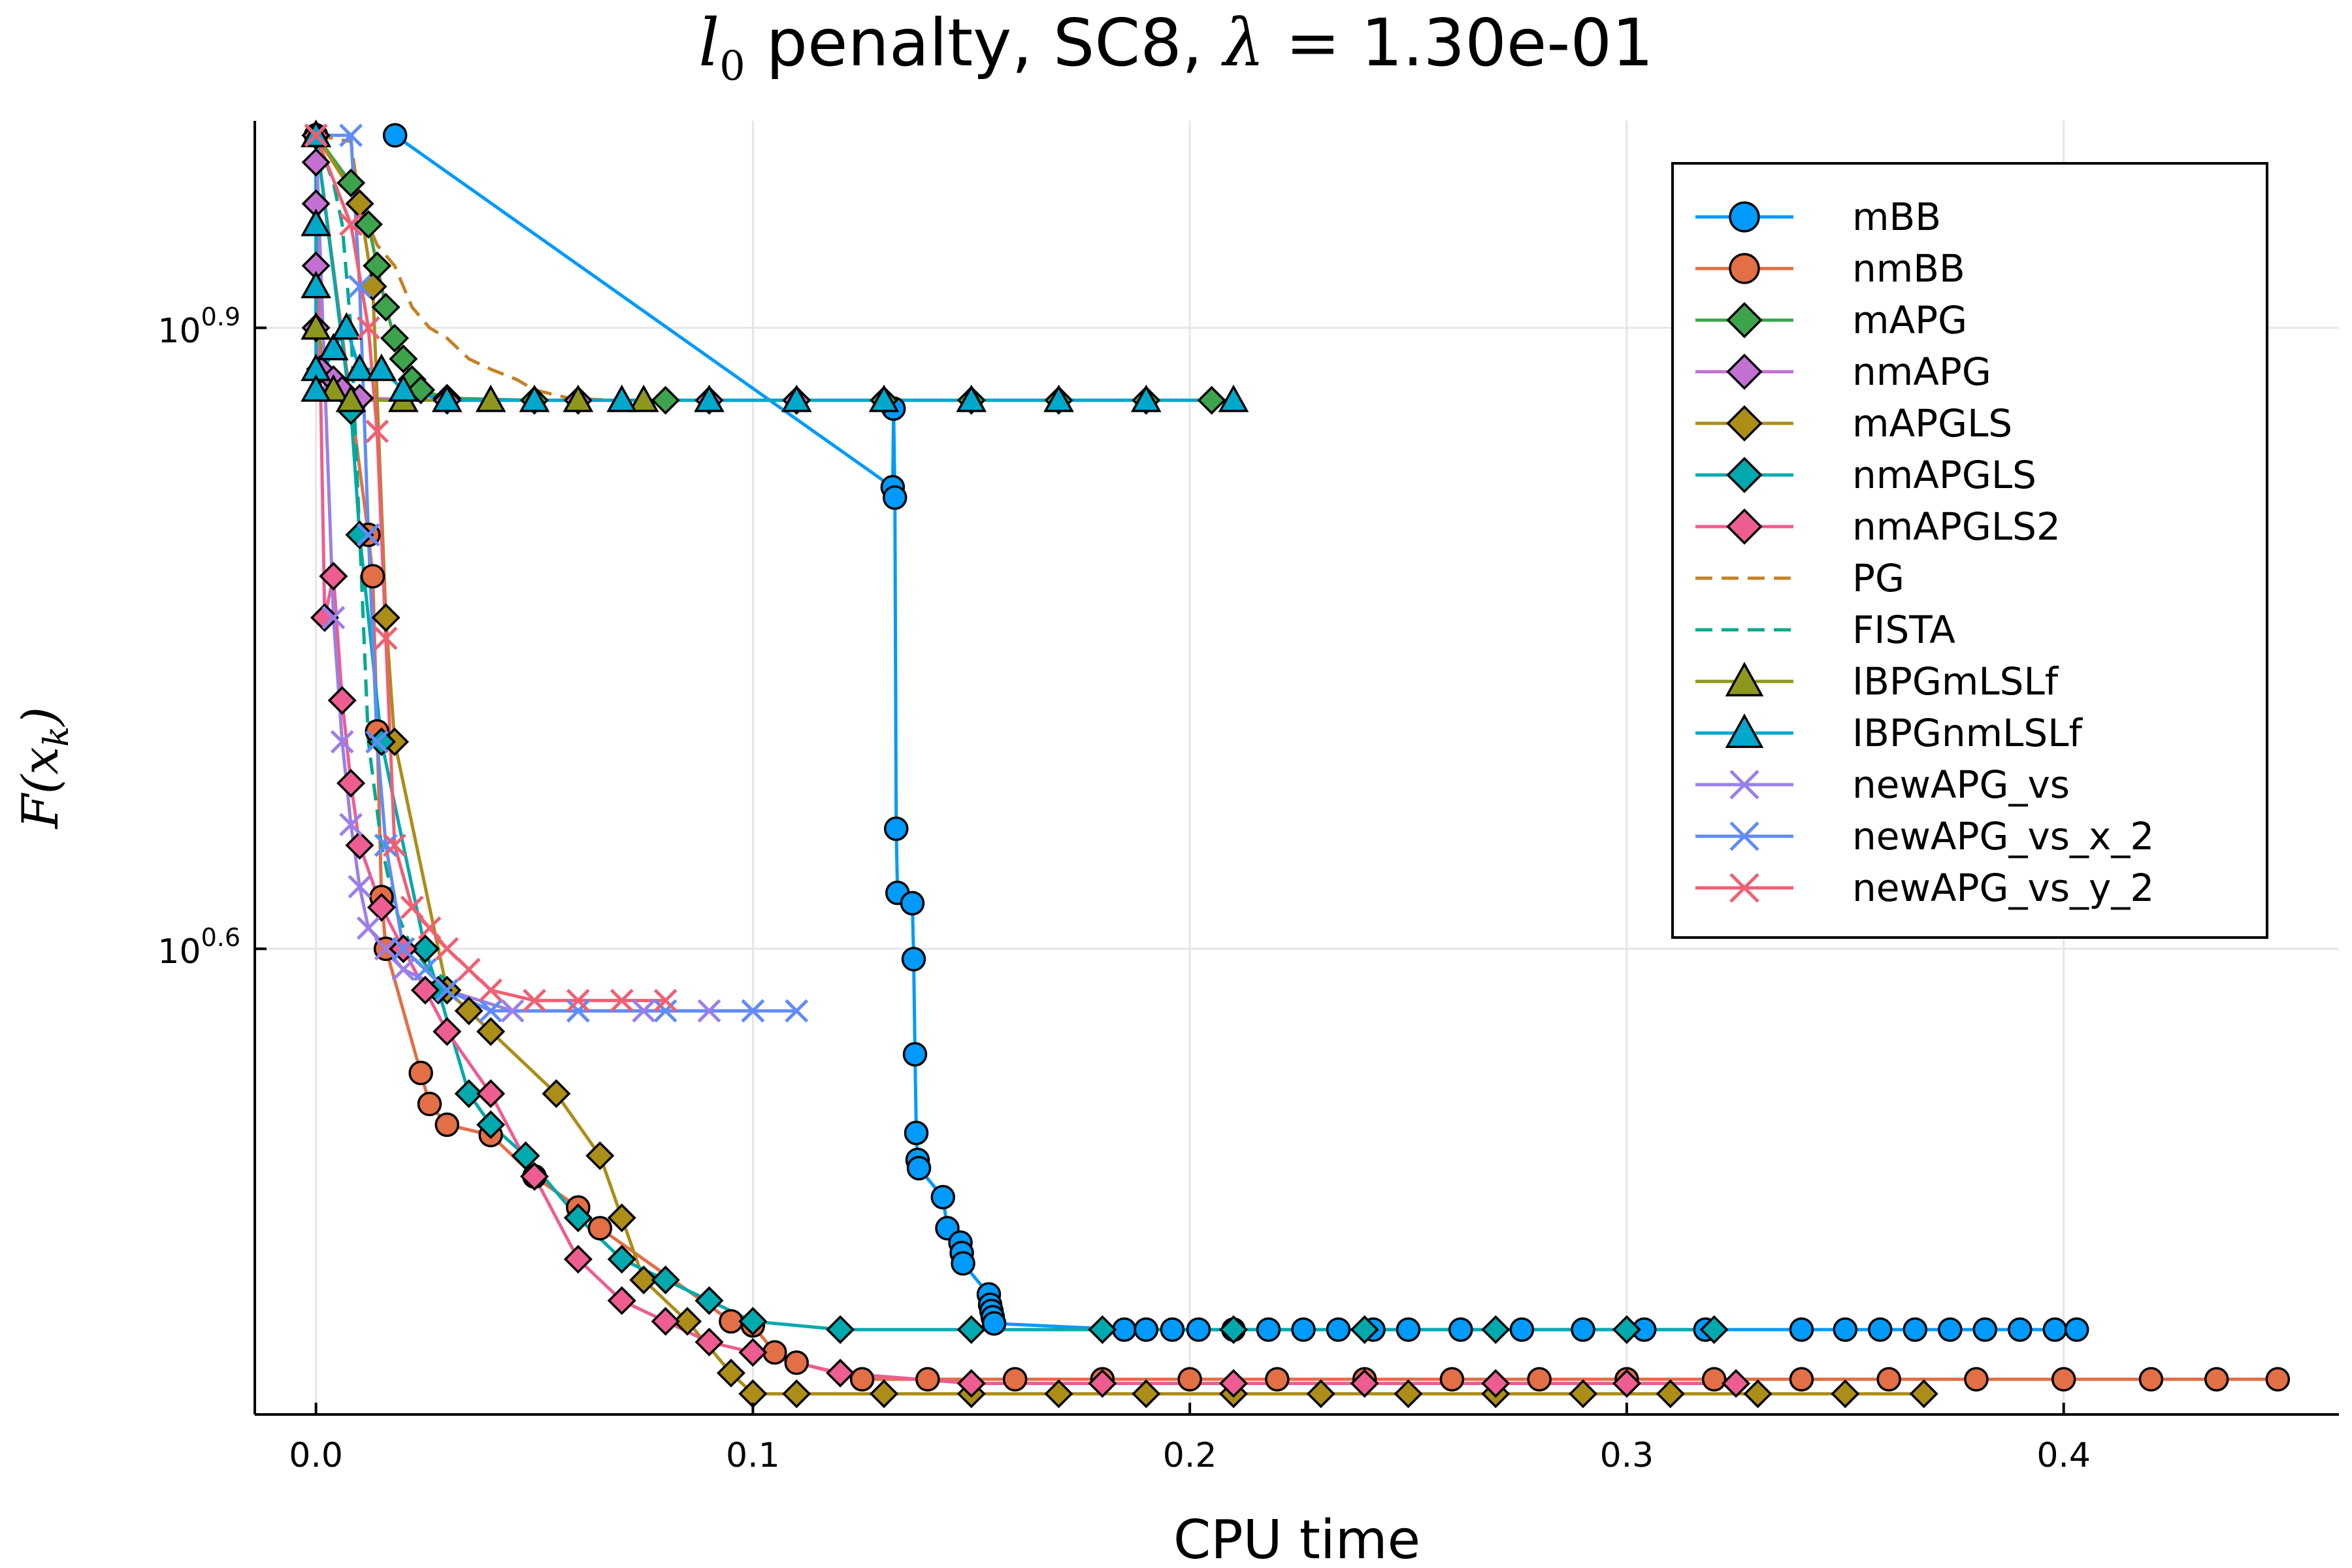 This screenshot has height=1568, width=2352. I want to click on legend-label-nmapgls: nmAPGLS, so click(1944, 475).